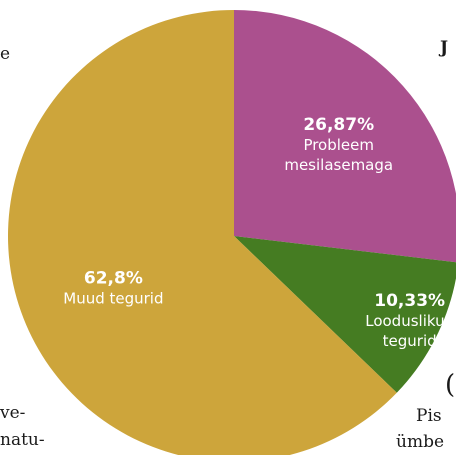 The image size is (456, 455). I want to click on background-text-top-left: e, so click(5, 54).